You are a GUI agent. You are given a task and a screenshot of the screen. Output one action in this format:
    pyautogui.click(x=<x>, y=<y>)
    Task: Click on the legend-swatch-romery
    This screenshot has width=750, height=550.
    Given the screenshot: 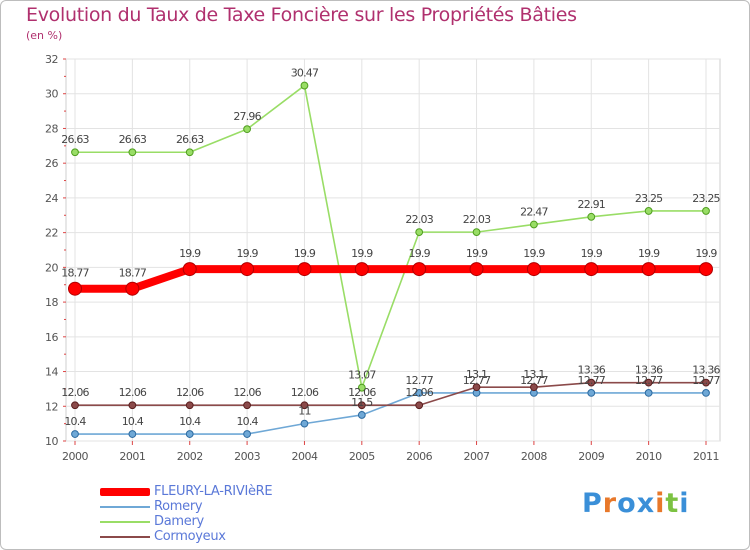 What is the action you would take?
    pyautogui.click(x=125, y=507)
    